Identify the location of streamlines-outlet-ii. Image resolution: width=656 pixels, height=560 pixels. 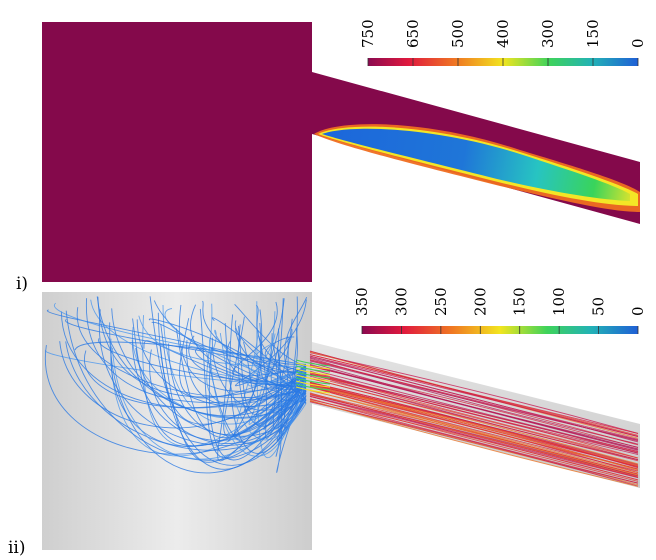
(467, 418).